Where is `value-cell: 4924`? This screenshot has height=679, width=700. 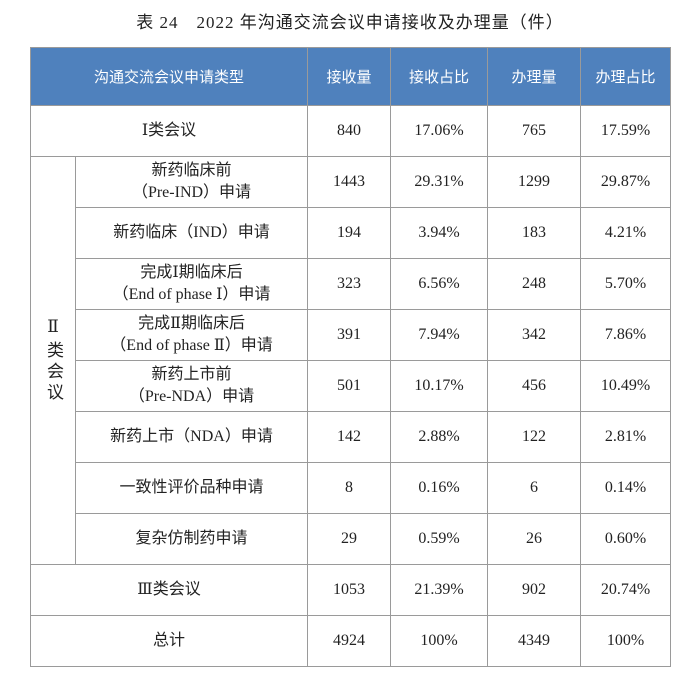
value-cell: 4924 is located at coordinates (349, 641).